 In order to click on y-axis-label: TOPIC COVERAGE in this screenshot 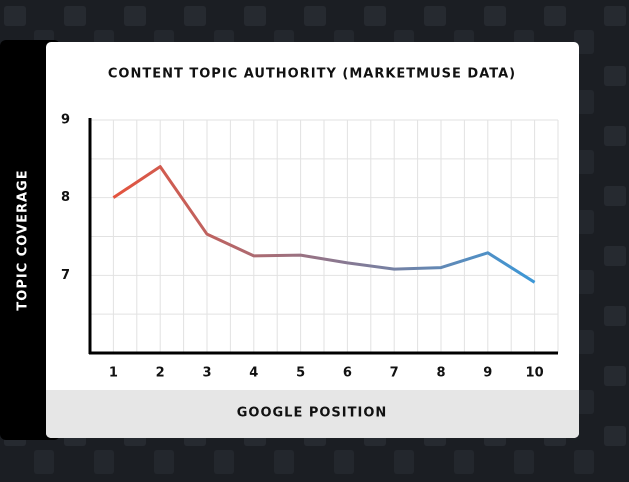, I will do `click(23, 239)`.